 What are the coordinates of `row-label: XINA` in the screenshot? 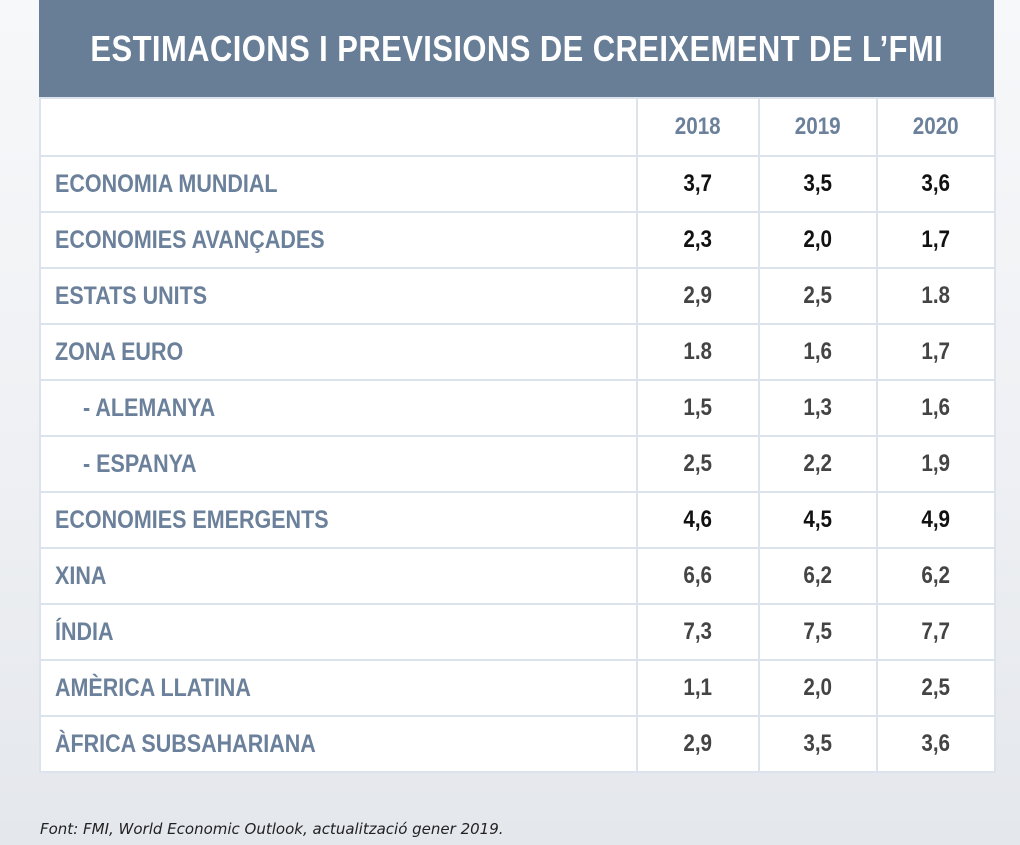 It's located at (81, 575).